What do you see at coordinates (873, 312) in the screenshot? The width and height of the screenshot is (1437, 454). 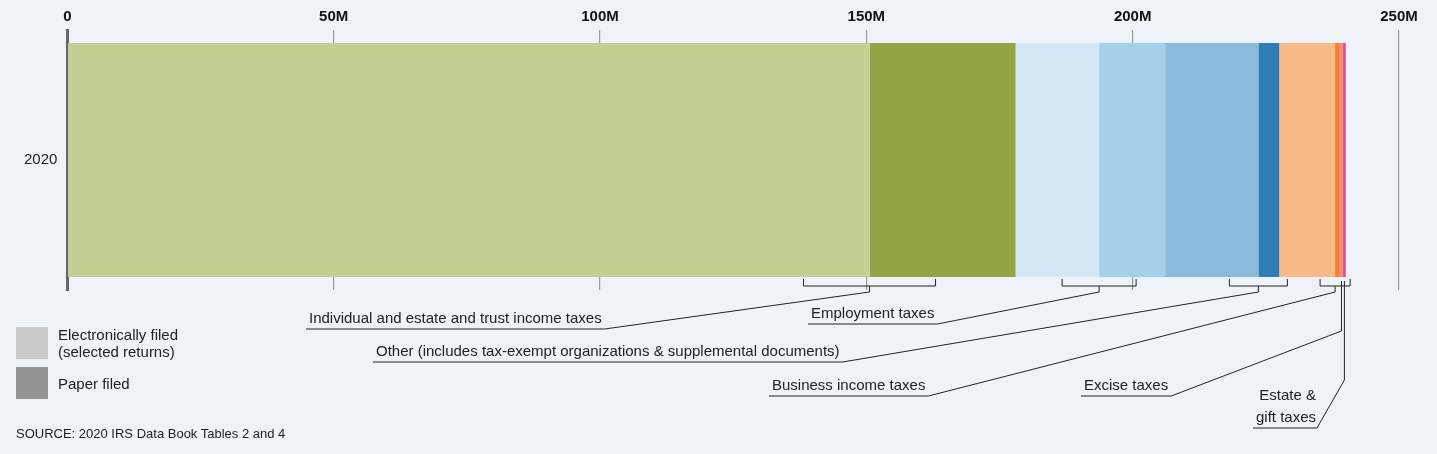 I see `text: Employment taxes` at bounding box center [873, 312].